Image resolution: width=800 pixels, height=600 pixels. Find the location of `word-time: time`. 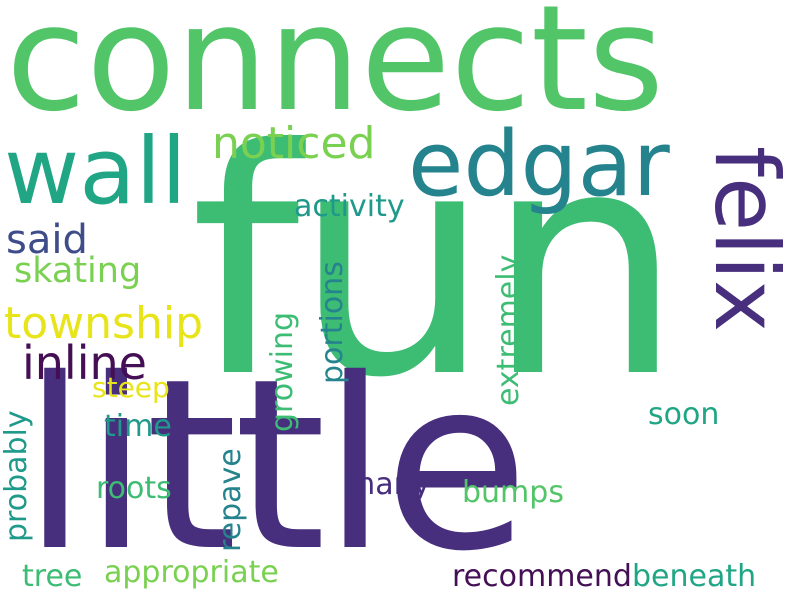

word-time: time is located at coordinates (138, 426).